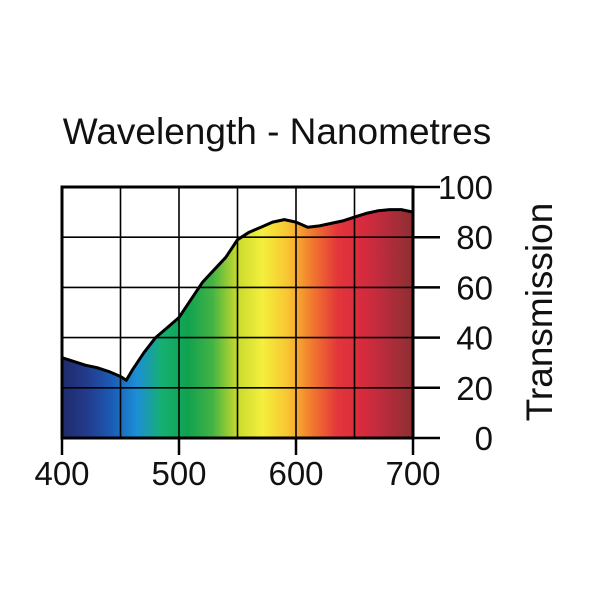 The width and height of the screenshot is (600, 600). Describe the element at coordinates (474, 338) in the screenshot. I see `y-tick-label: 40` at that location.